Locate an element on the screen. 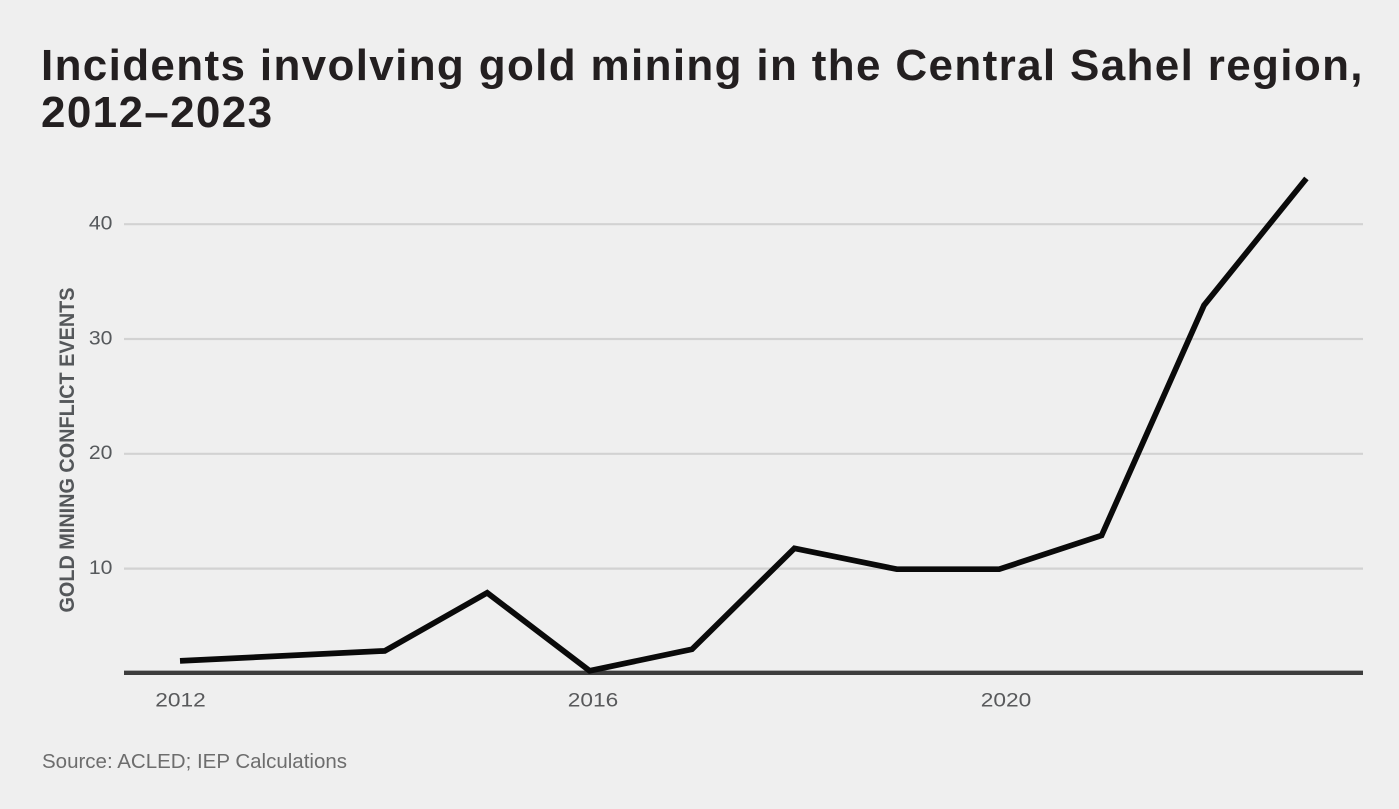  svg-text: 2016 is located at coordinates (593, 700).